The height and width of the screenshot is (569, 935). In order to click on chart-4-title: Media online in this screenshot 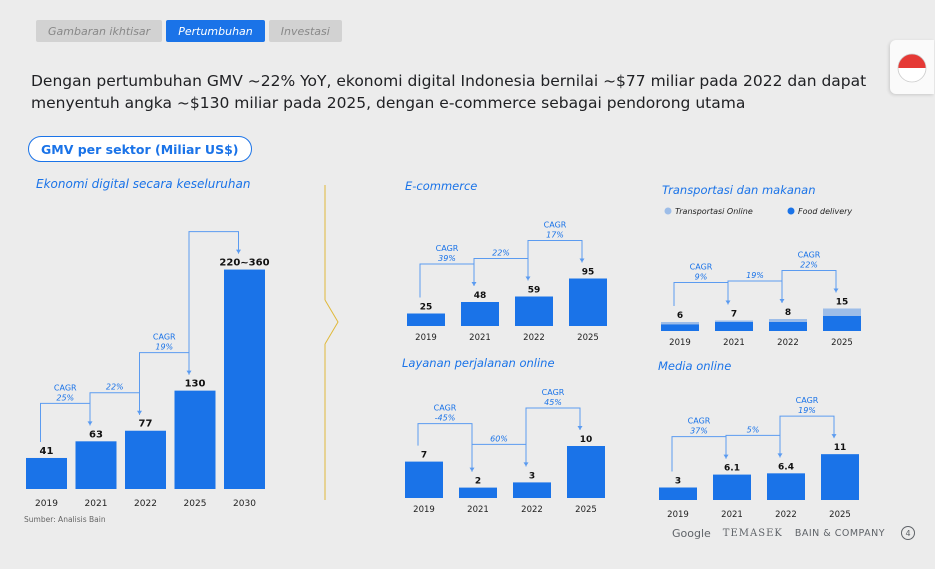, I will do `click(694, 366)`.